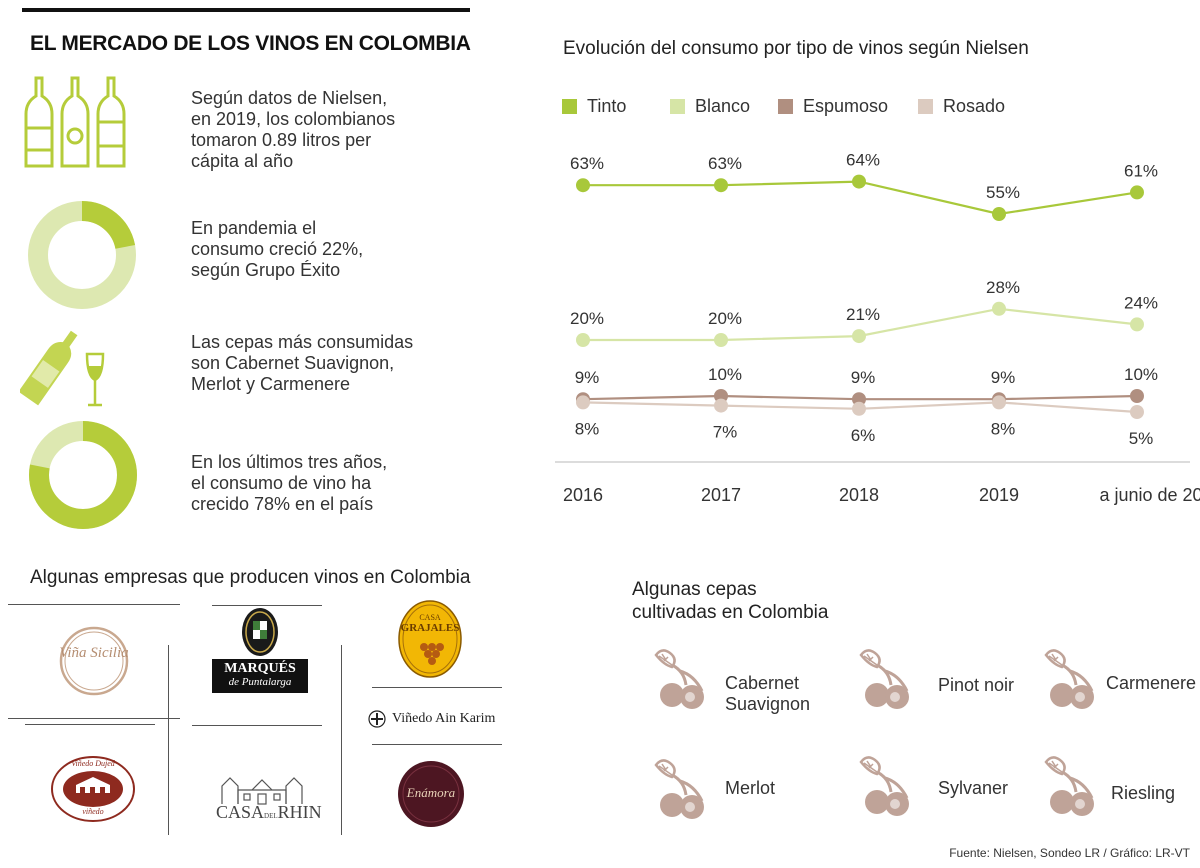 The height and width of the screenshot is (868, 1200). Describe the element at coordinates (846, 106) in the screenshot. I see `legend-label-espumoso: Espumoso` at that location.